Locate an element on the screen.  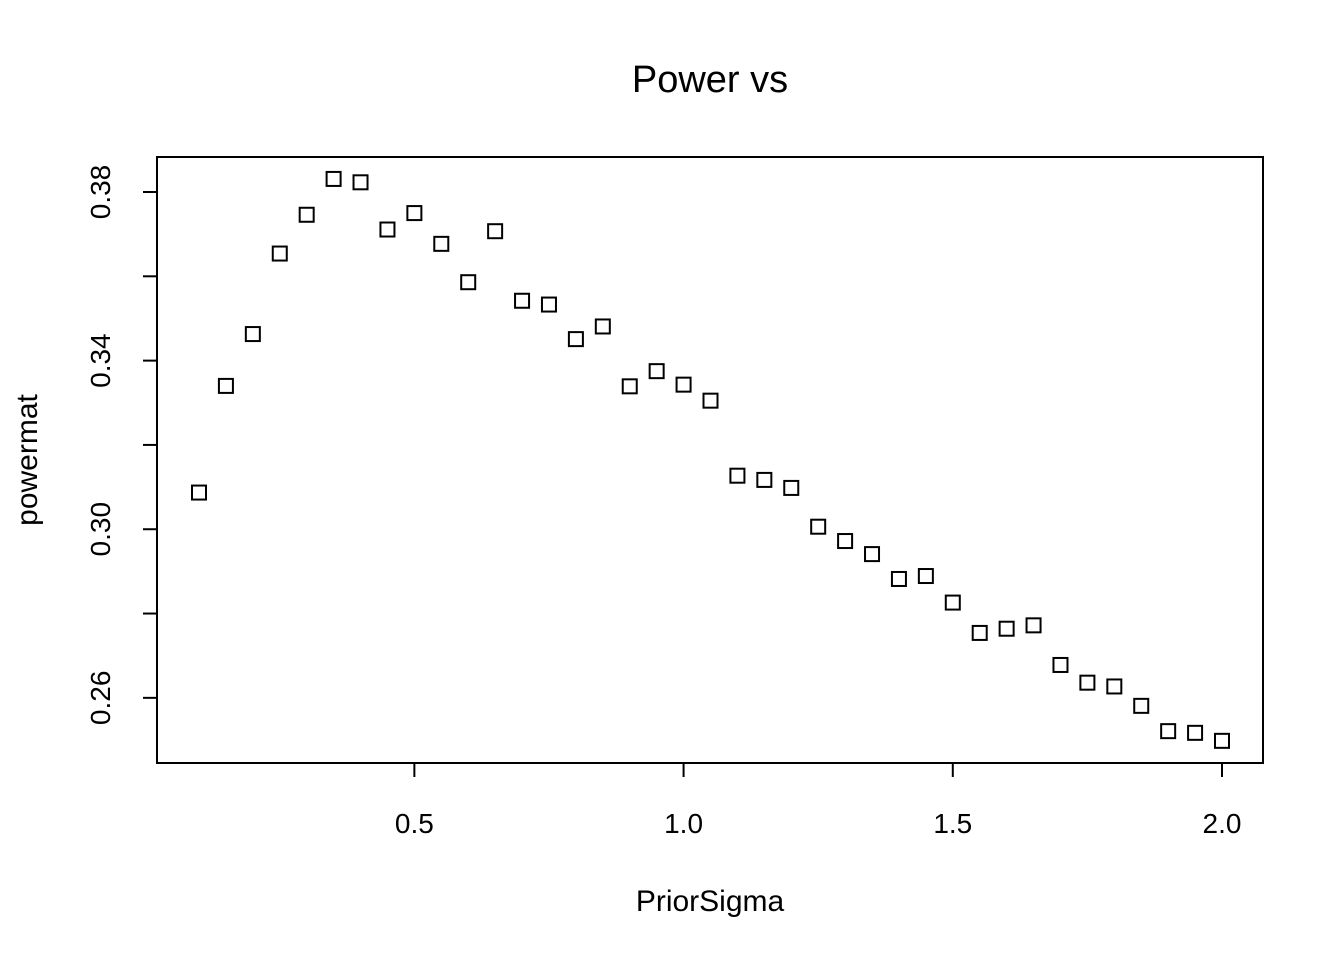
chart-title: Power vs is located at coordinates (710, 80).